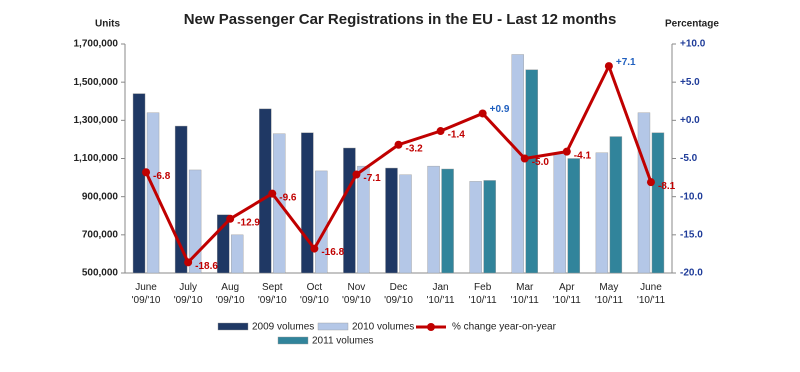 The image size is (800, 372). Describe the element at coordinates (691, 273) in the screenshot. I see `y2-tick-label: -20.0` at that location.